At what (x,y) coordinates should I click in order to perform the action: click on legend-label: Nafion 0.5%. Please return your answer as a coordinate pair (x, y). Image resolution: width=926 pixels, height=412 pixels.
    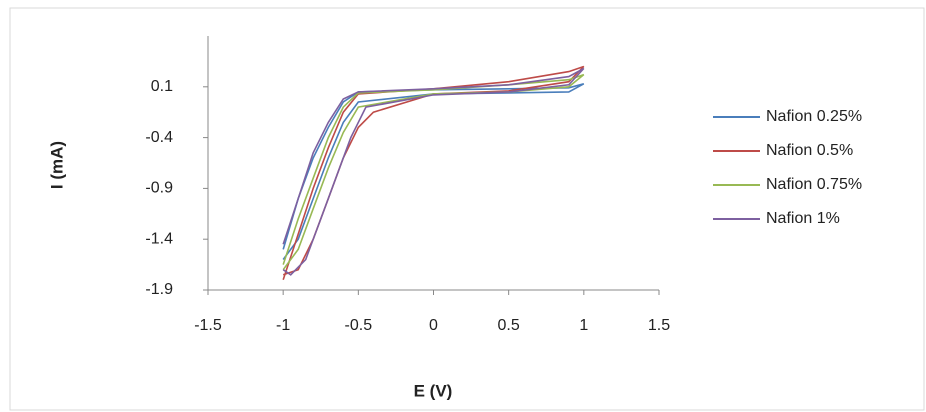
    Looking at the image, I should click on (809, 150).